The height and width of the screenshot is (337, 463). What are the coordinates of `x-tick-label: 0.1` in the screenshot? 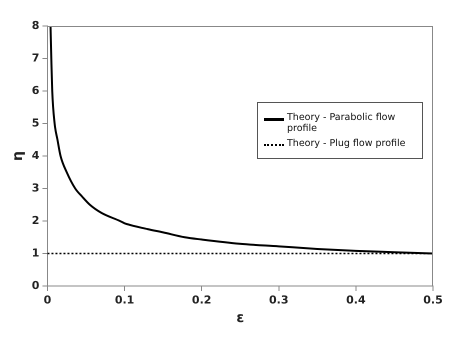 It's located at (124, 299).